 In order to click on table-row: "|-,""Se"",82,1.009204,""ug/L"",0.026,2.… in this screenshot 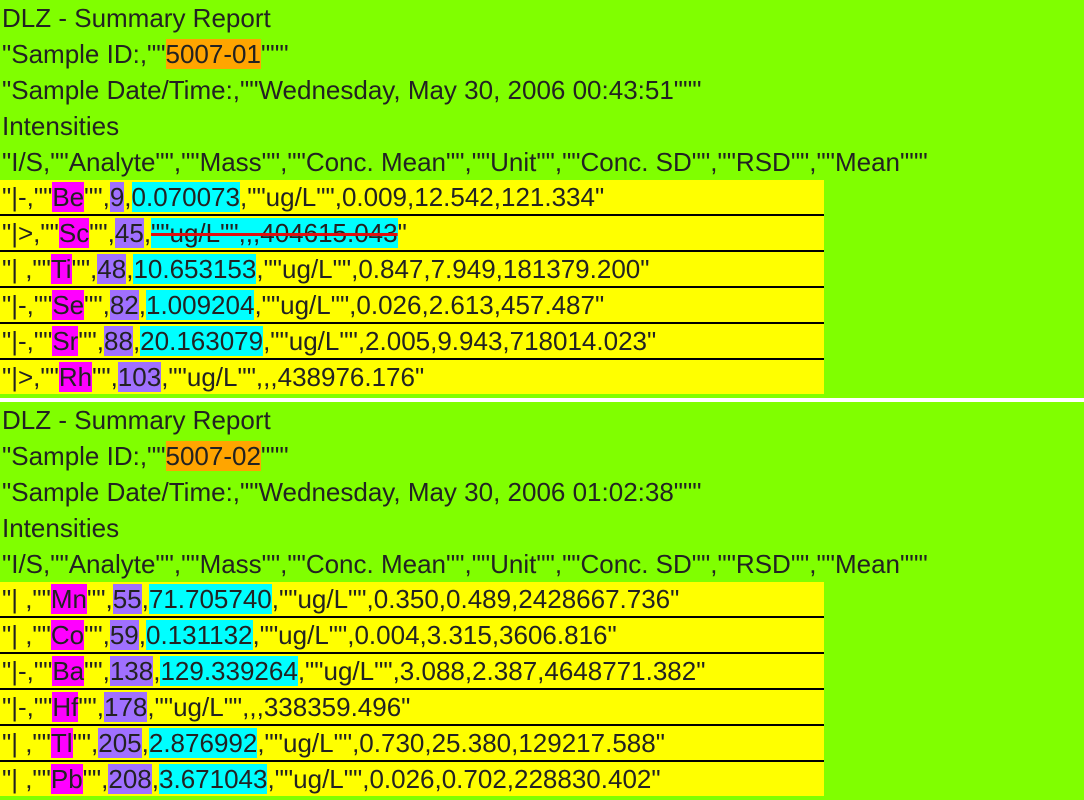, I will do `click(412, 306)`.